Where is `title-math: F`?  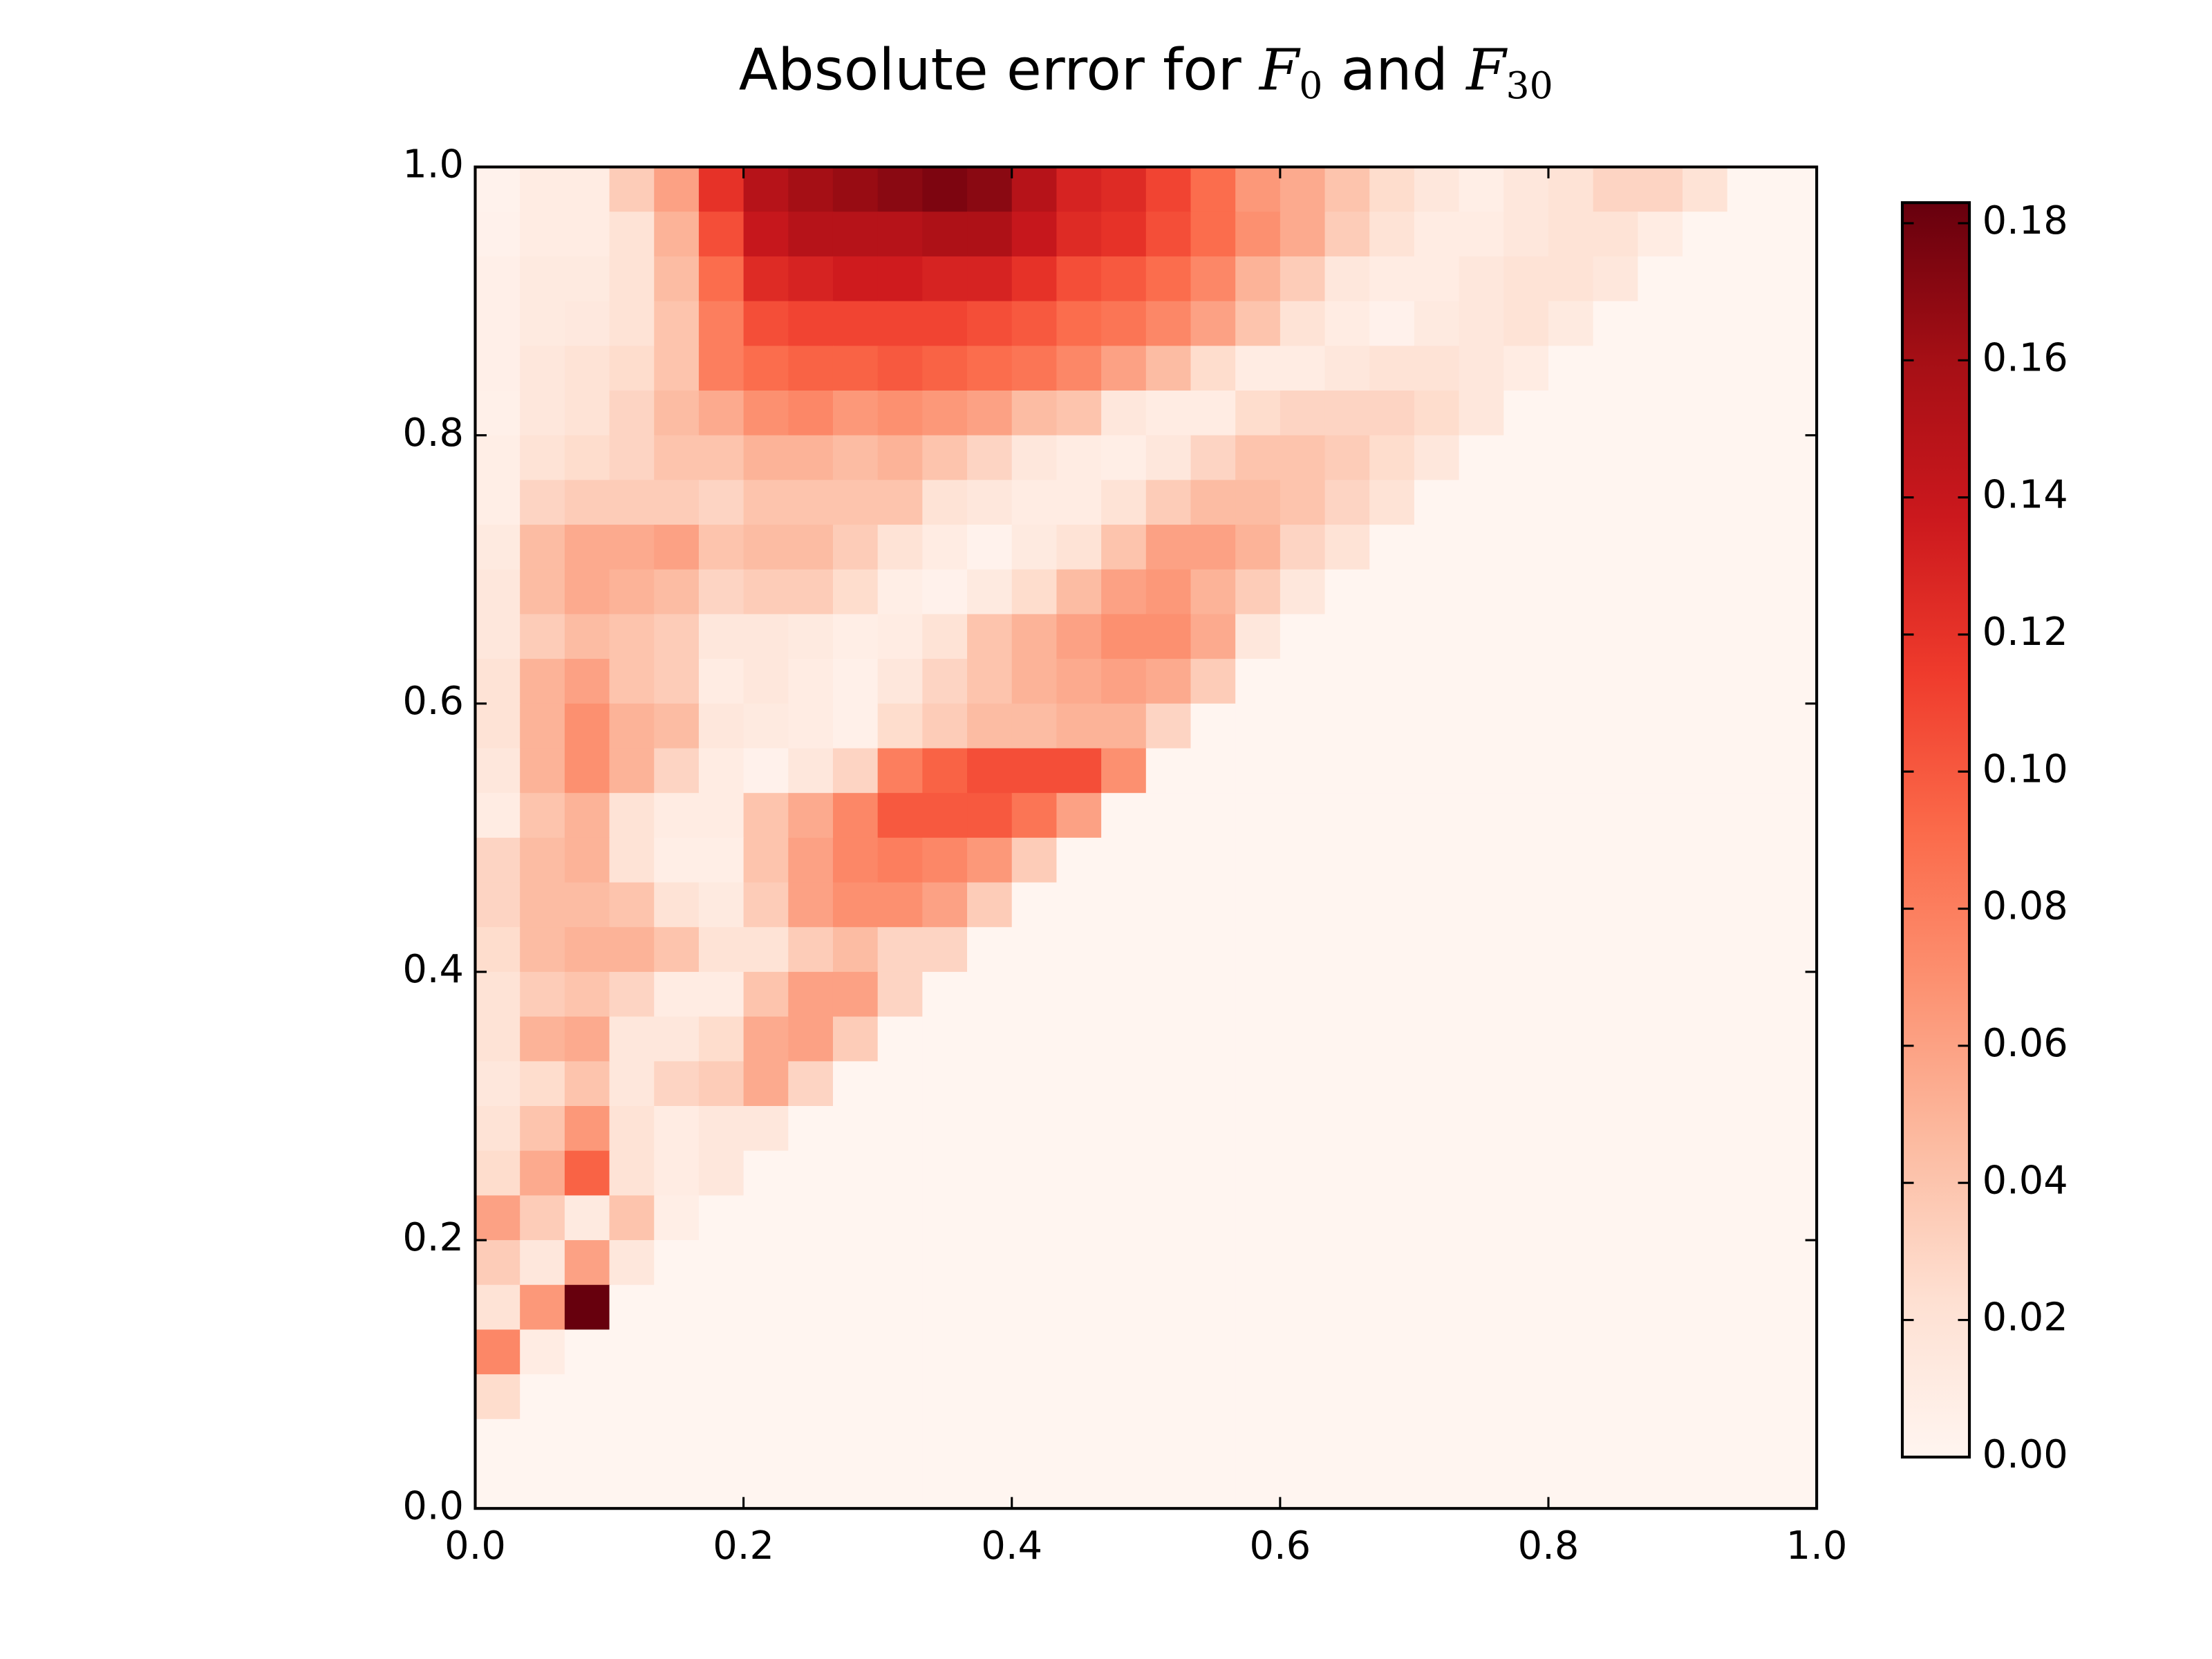 title-math: F is located at coordinates (1487, 70).